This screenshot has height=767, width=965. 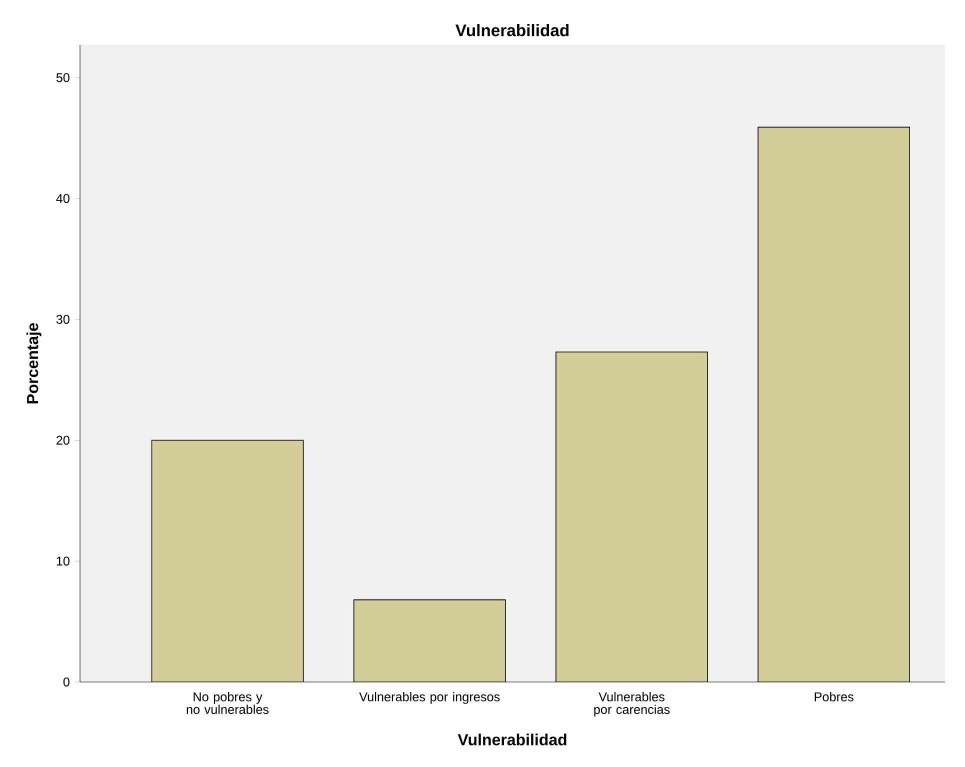 What do you see at coordinates (512, 740) in the screenshot?
I see `x-axis-title: Vulnerabilidad` at bounding box center [512, 740].